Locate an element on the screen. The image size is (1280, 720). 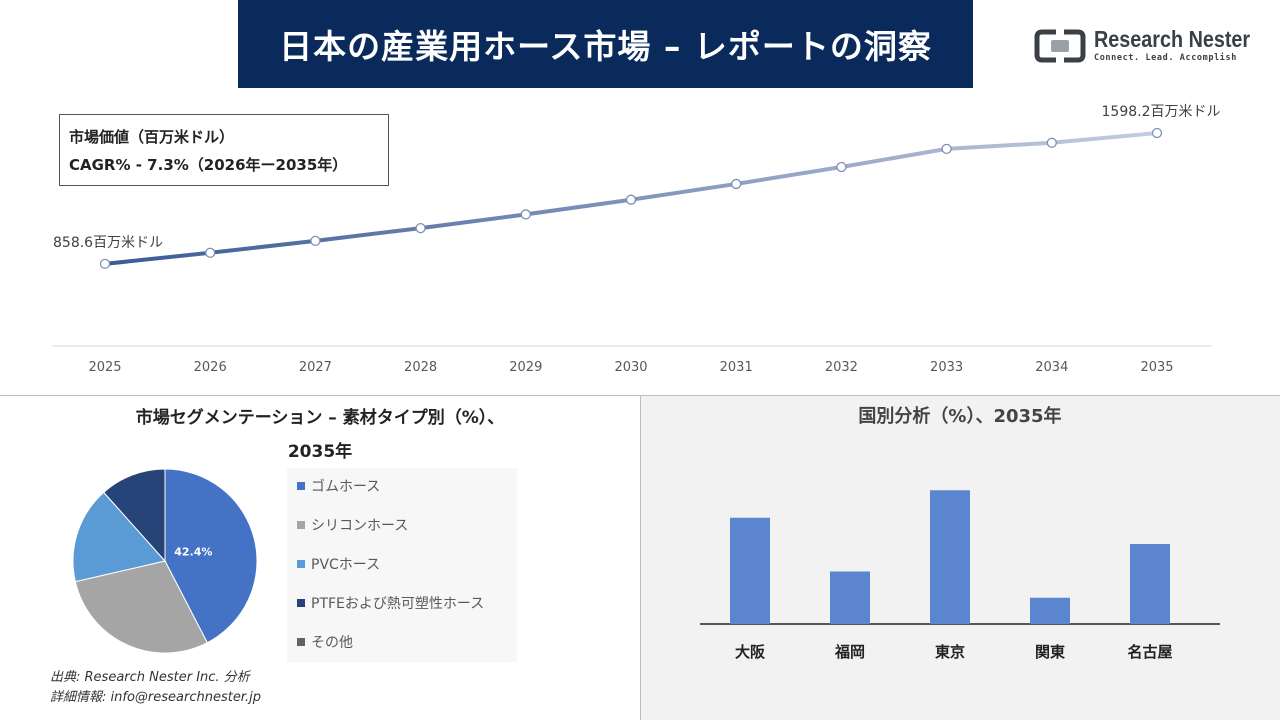
x-tick-label: 2033 is located at coordinates (946, 367).